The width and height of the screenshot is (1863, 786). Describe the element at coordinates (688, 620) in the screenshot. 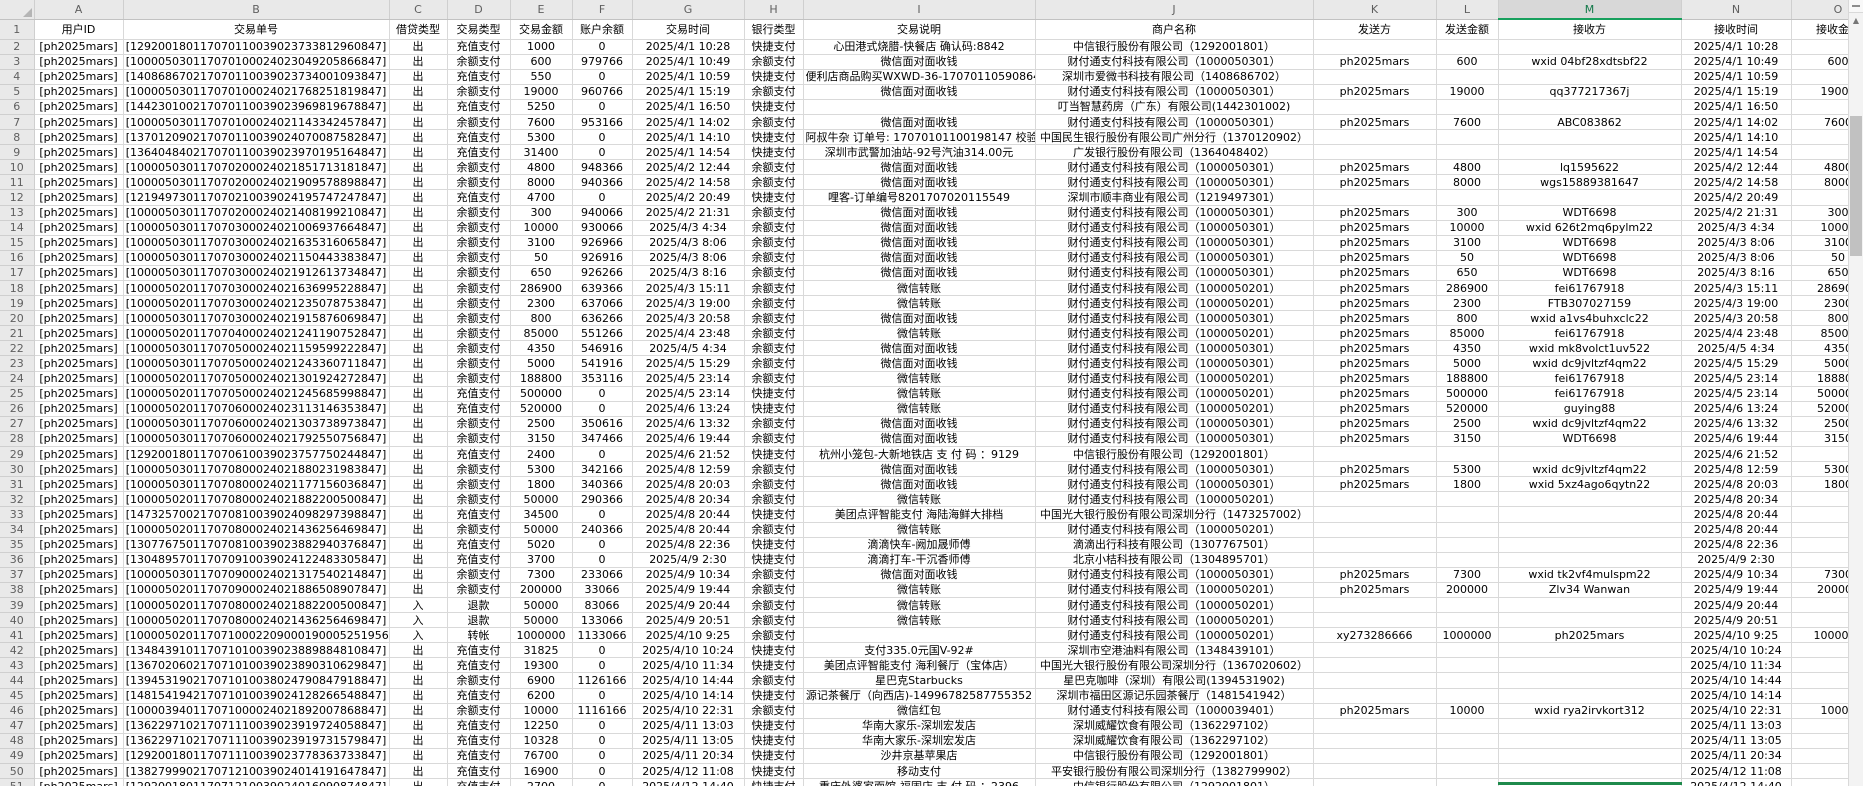

I see `cell: 2025/4/9 20:51` at that location.